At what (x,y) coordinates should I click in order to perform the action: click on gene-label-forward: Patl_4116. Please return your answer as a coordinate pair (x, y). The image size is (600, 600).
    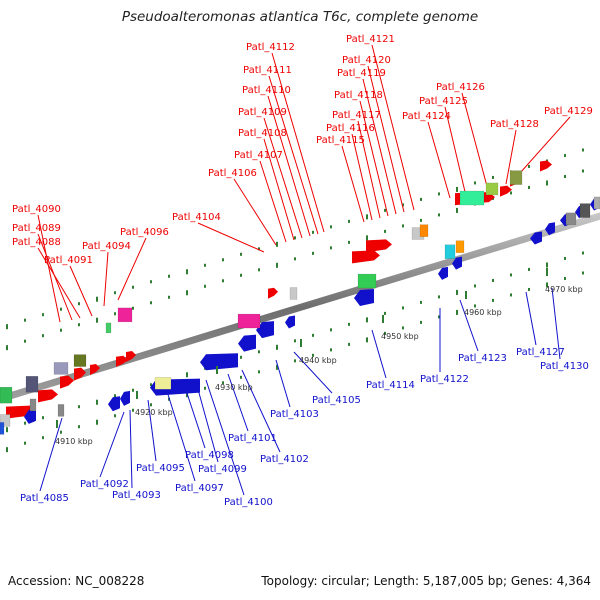
    Looking at the image, I should click on (350, 128).